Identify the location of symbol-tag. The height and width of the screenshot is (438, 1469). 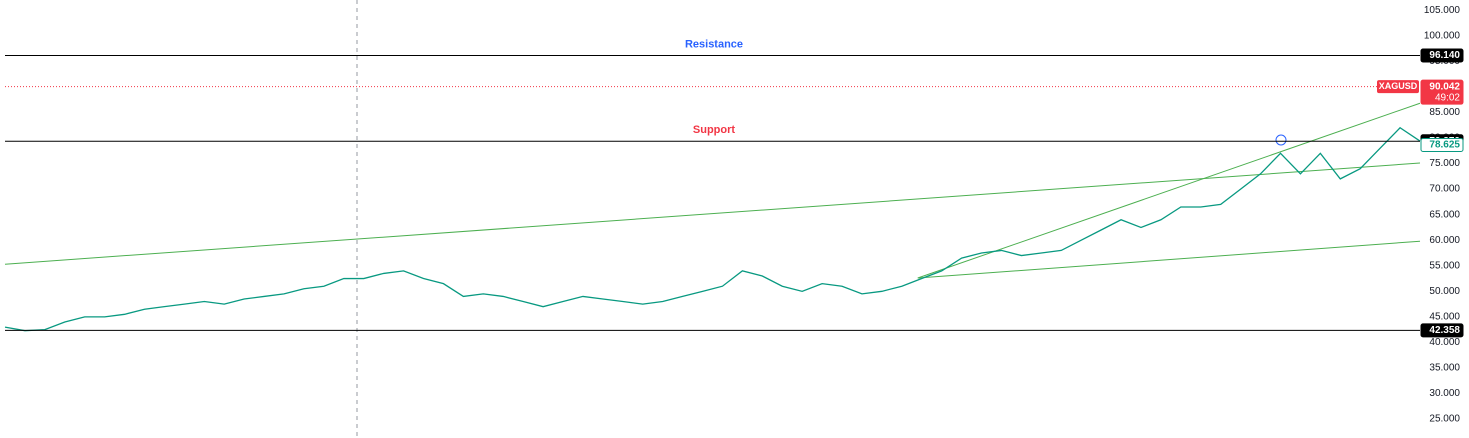
(1398, 87).